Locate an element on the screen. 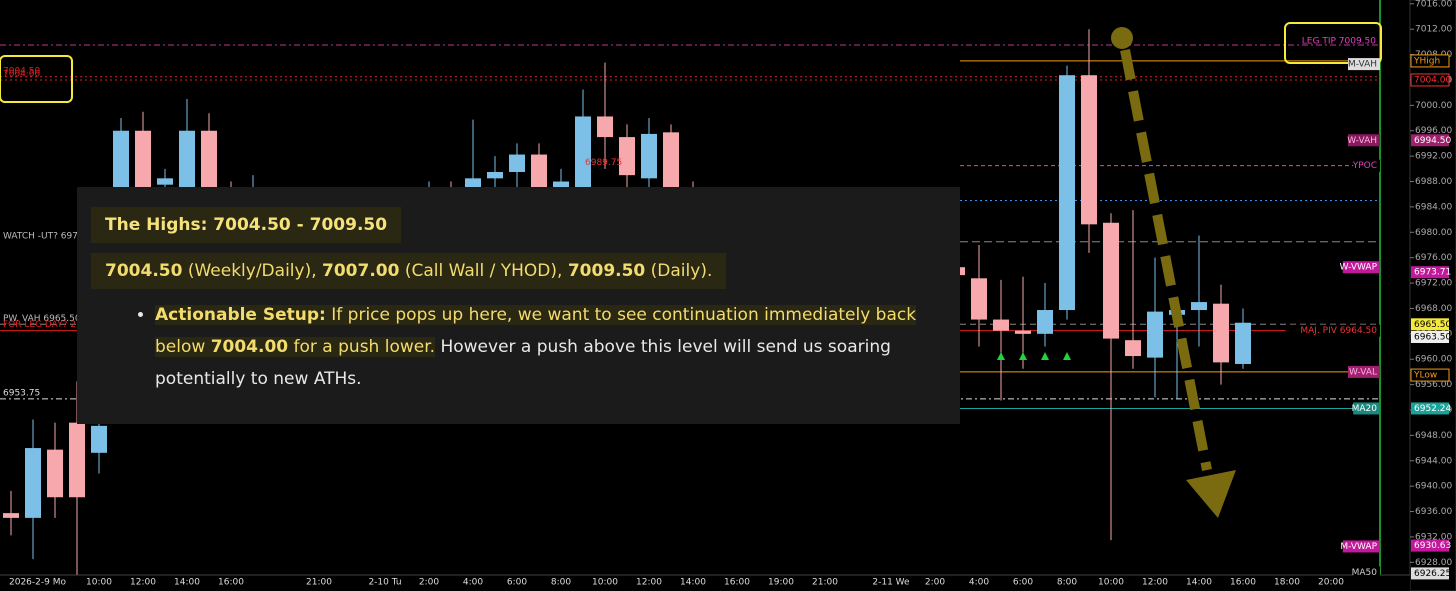 Image resolution: width=1456 pixels, height=591 pixels. x-tick-label: 20:00 is located at coordinates (1331, 583).